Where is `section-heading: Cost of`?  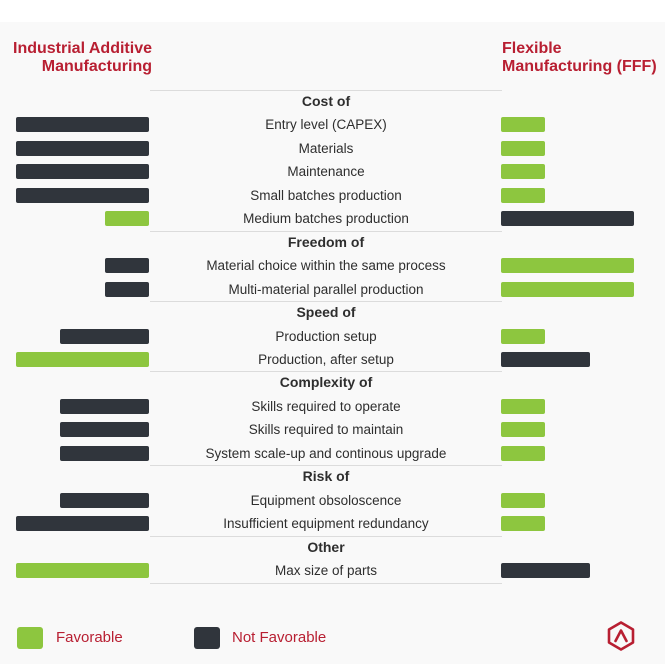
section-heading: Cost of is located at coordinates (332, 101).